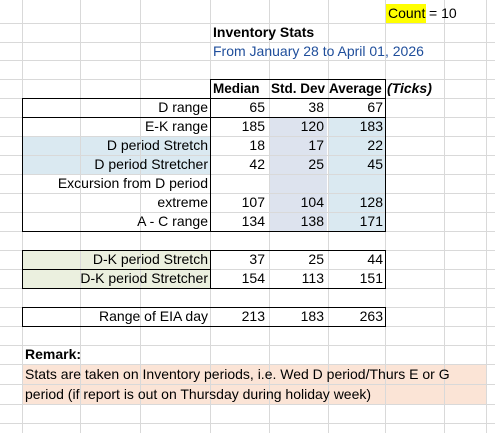  What do you see at coordinates (257, 164) in the screenshot?
I see `row-median: 42` at bounding box center [257, 164].